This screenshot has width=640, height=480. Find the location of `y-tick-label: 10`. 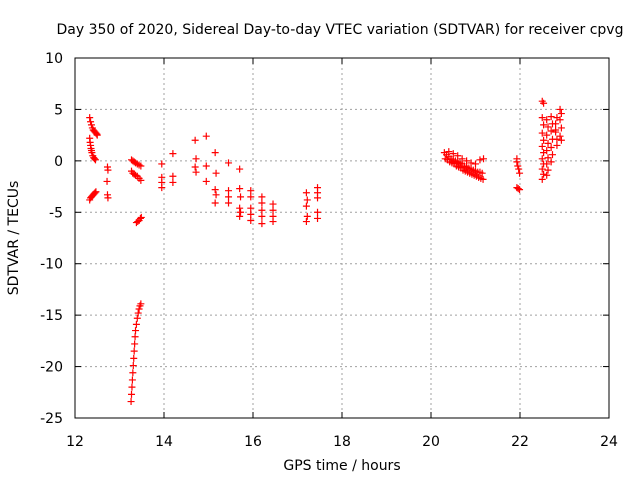

y-tick-label: 10 is located at coordinates (54, 59).